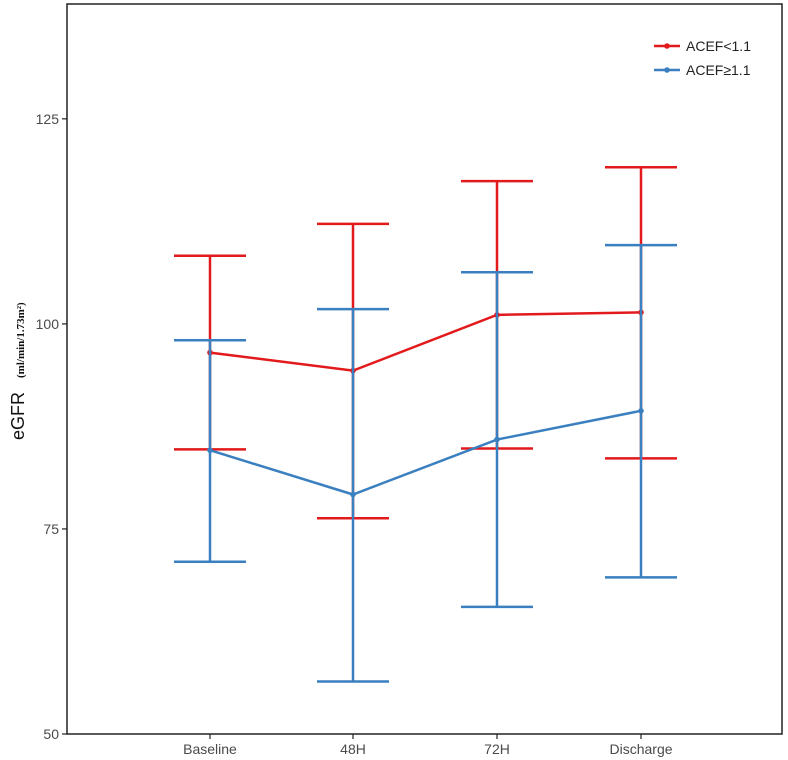  I want to click on x-tick-label: 48H, so click(353, 749).